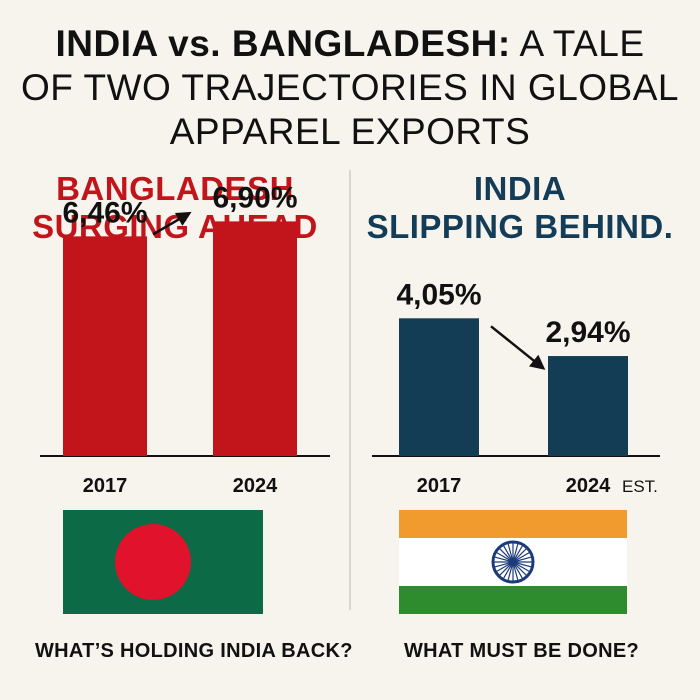  Describe the element at coordinates (175, 188) in the screenshot. I see `bangladesh-heading-line-1: BANGLADESH` at that location.